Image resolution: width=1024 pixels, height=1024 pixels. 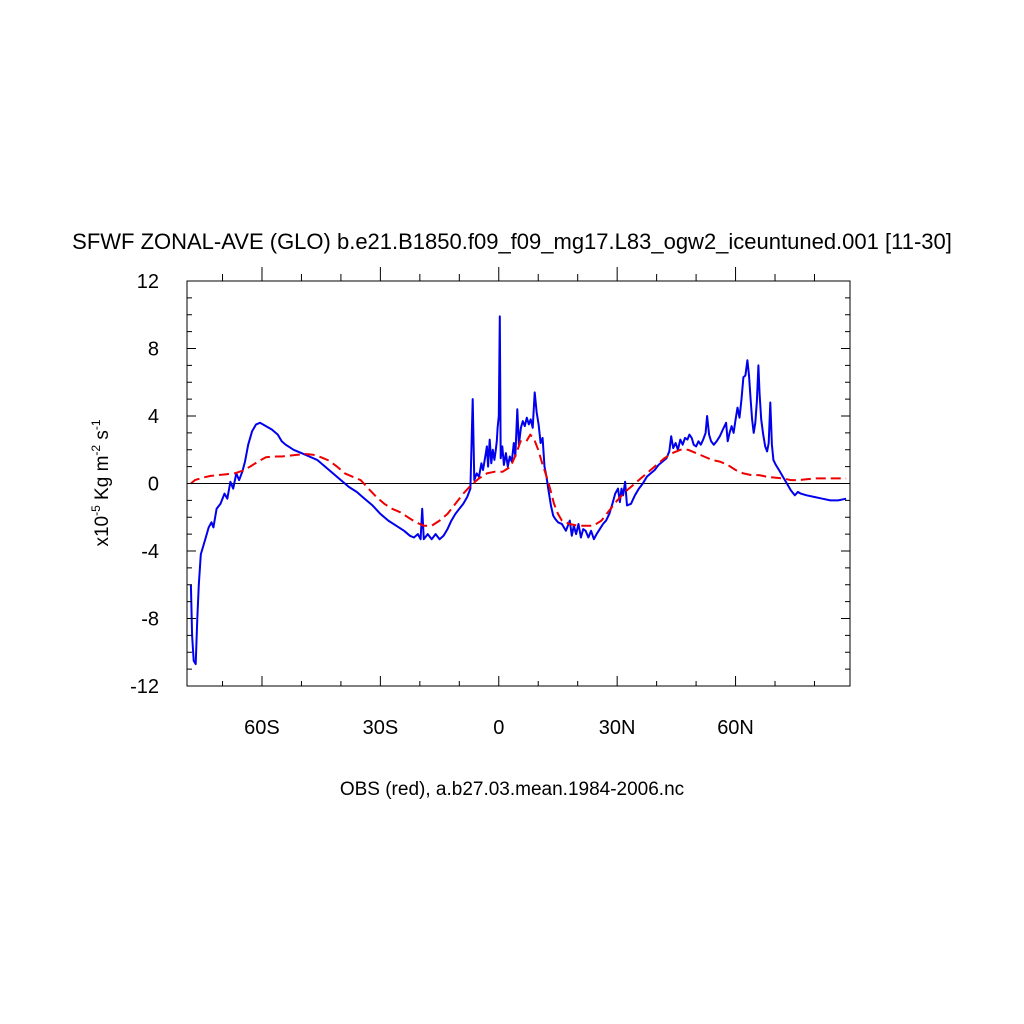 What do you see at coordinates (735, 728) in the screenshot?
I see `x-tick-label: 60N` at bounding box center [735, 728].